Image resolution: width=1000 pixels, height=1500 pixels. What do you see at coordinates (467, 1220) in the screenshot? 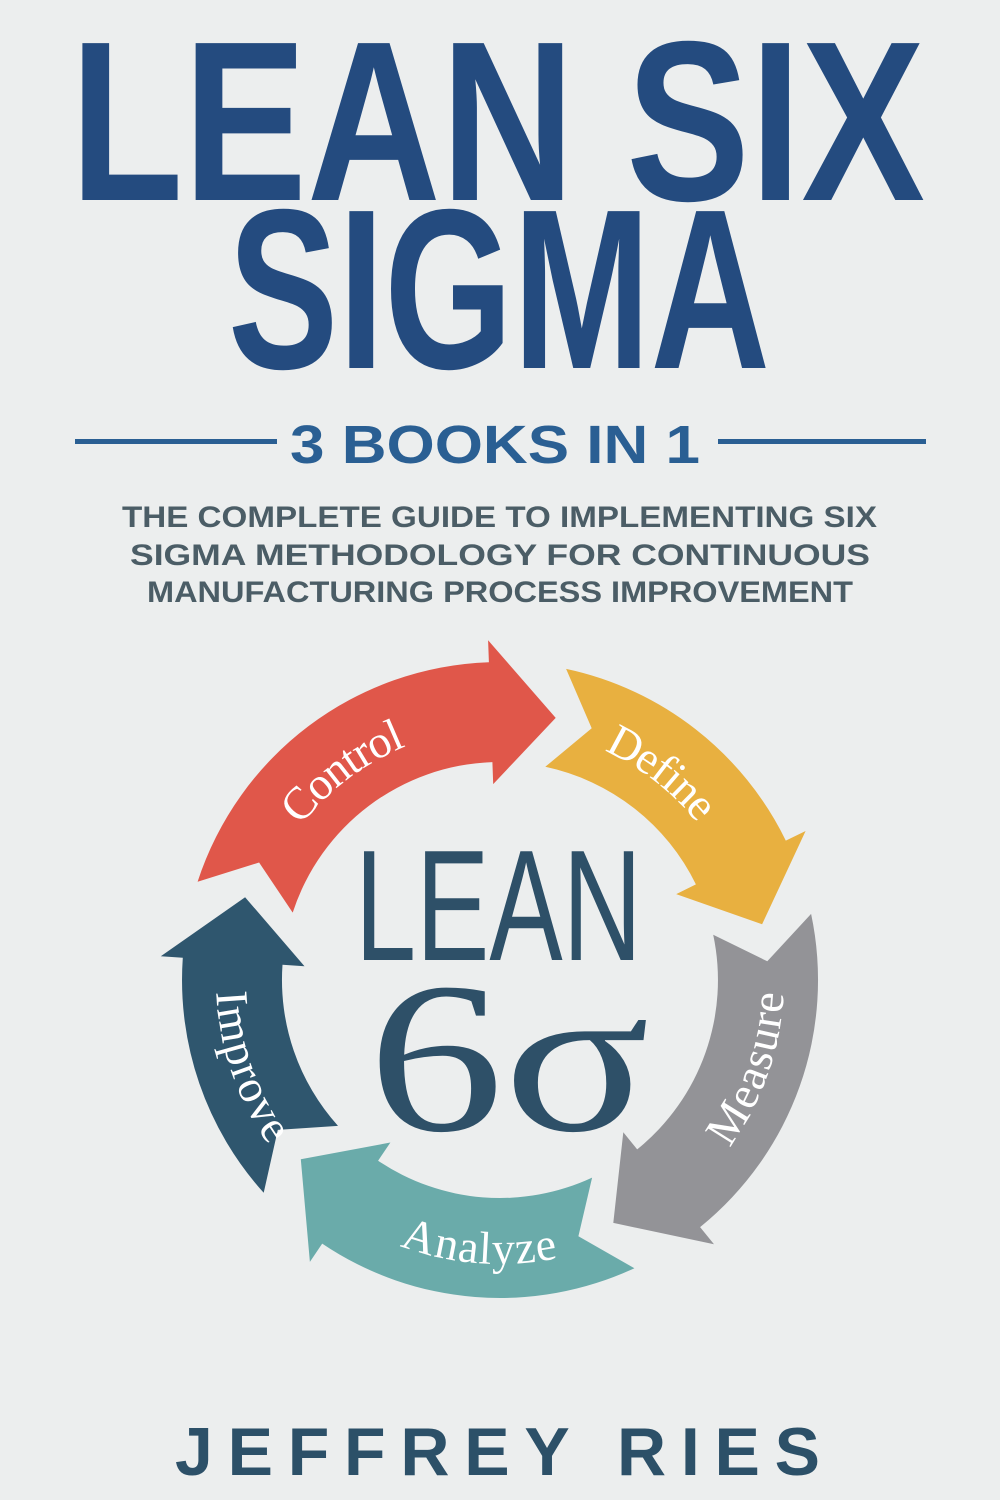
I see `arrow-analyze` at bounding box center [467, 1220].